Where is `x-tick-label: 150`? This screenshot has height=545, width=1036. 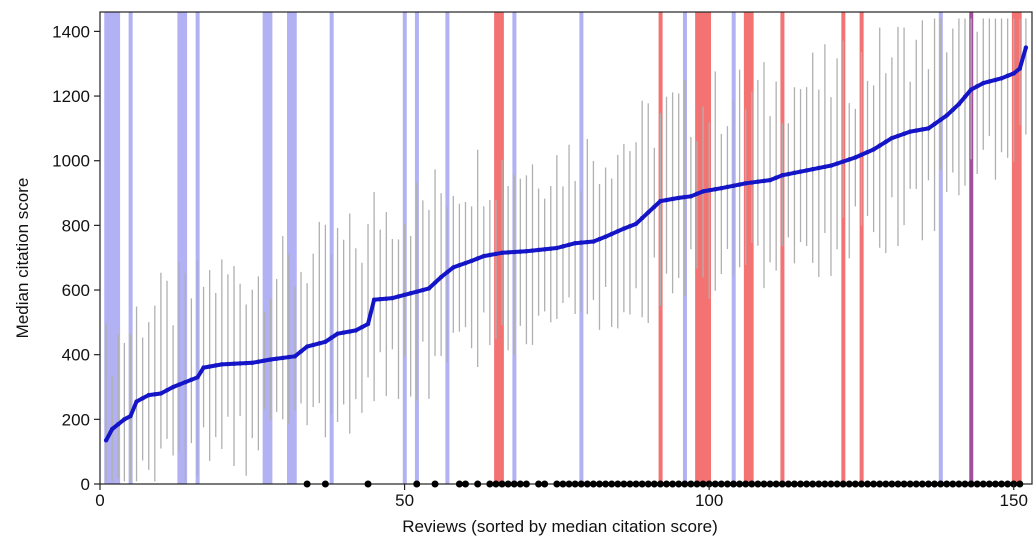 x-tick-label: 150 is located at coordinates (1014, 500).